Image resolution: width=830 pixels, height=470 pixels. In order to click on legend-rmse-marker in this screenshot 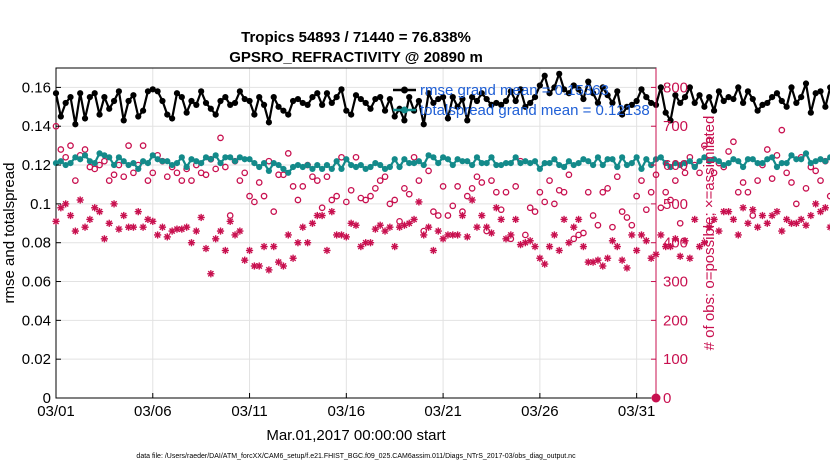, I will do `click(404, 90)`.